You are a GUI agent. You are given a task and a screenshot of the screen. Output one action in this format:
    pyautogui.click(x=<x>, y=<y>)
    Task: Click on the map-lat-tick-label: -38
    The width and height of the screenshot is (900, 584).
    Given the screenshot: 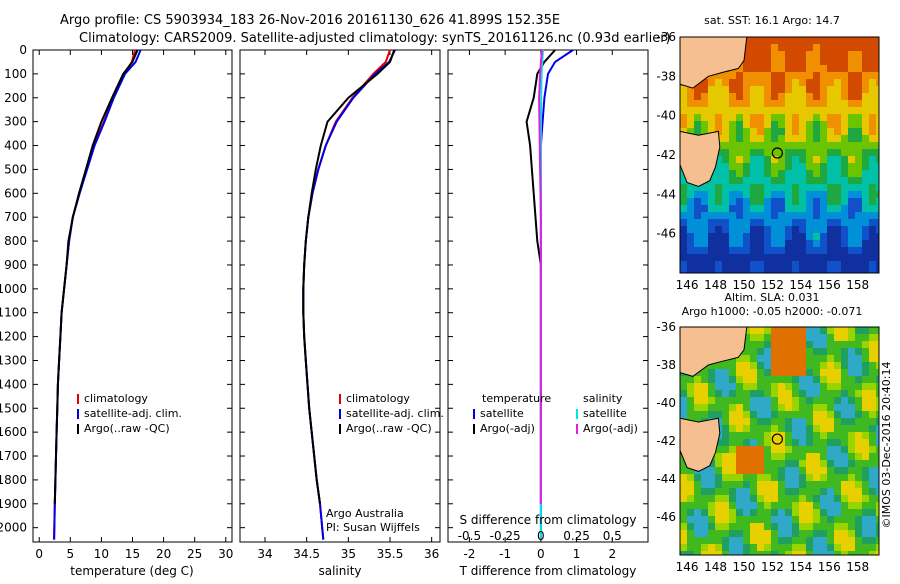 What is the action you would take?
    pyautogui.click(x=666, y=365)
    